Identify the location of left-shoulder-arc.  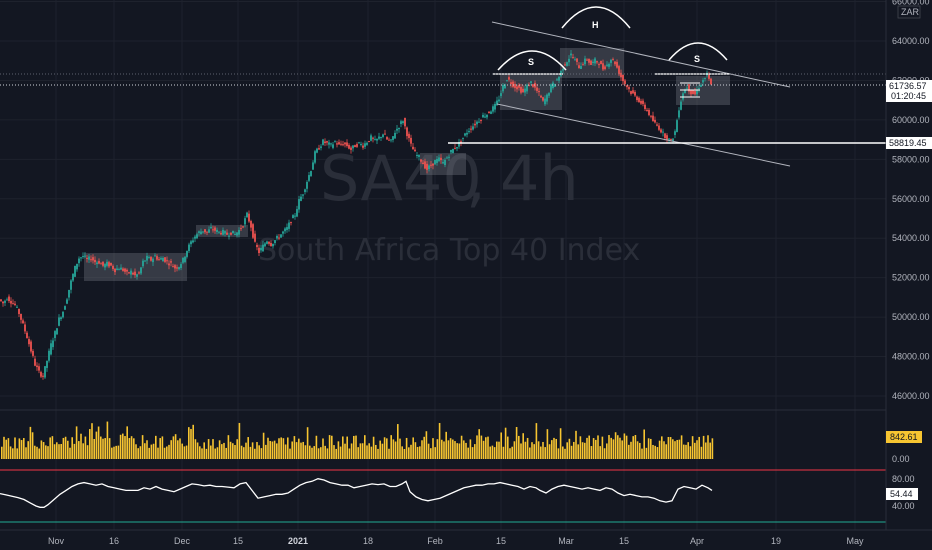
(532, 60).